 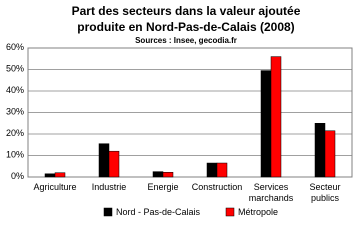 What do you see at coordinates (15, 155) in the screenshot?
I see `y-tick-label: 10%` at bounding box center [15, 155].